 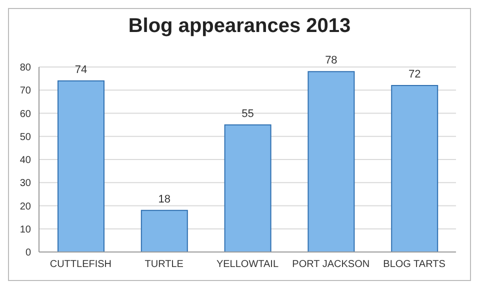 I want to click on data-label: 18, so click(x=164, y=199).